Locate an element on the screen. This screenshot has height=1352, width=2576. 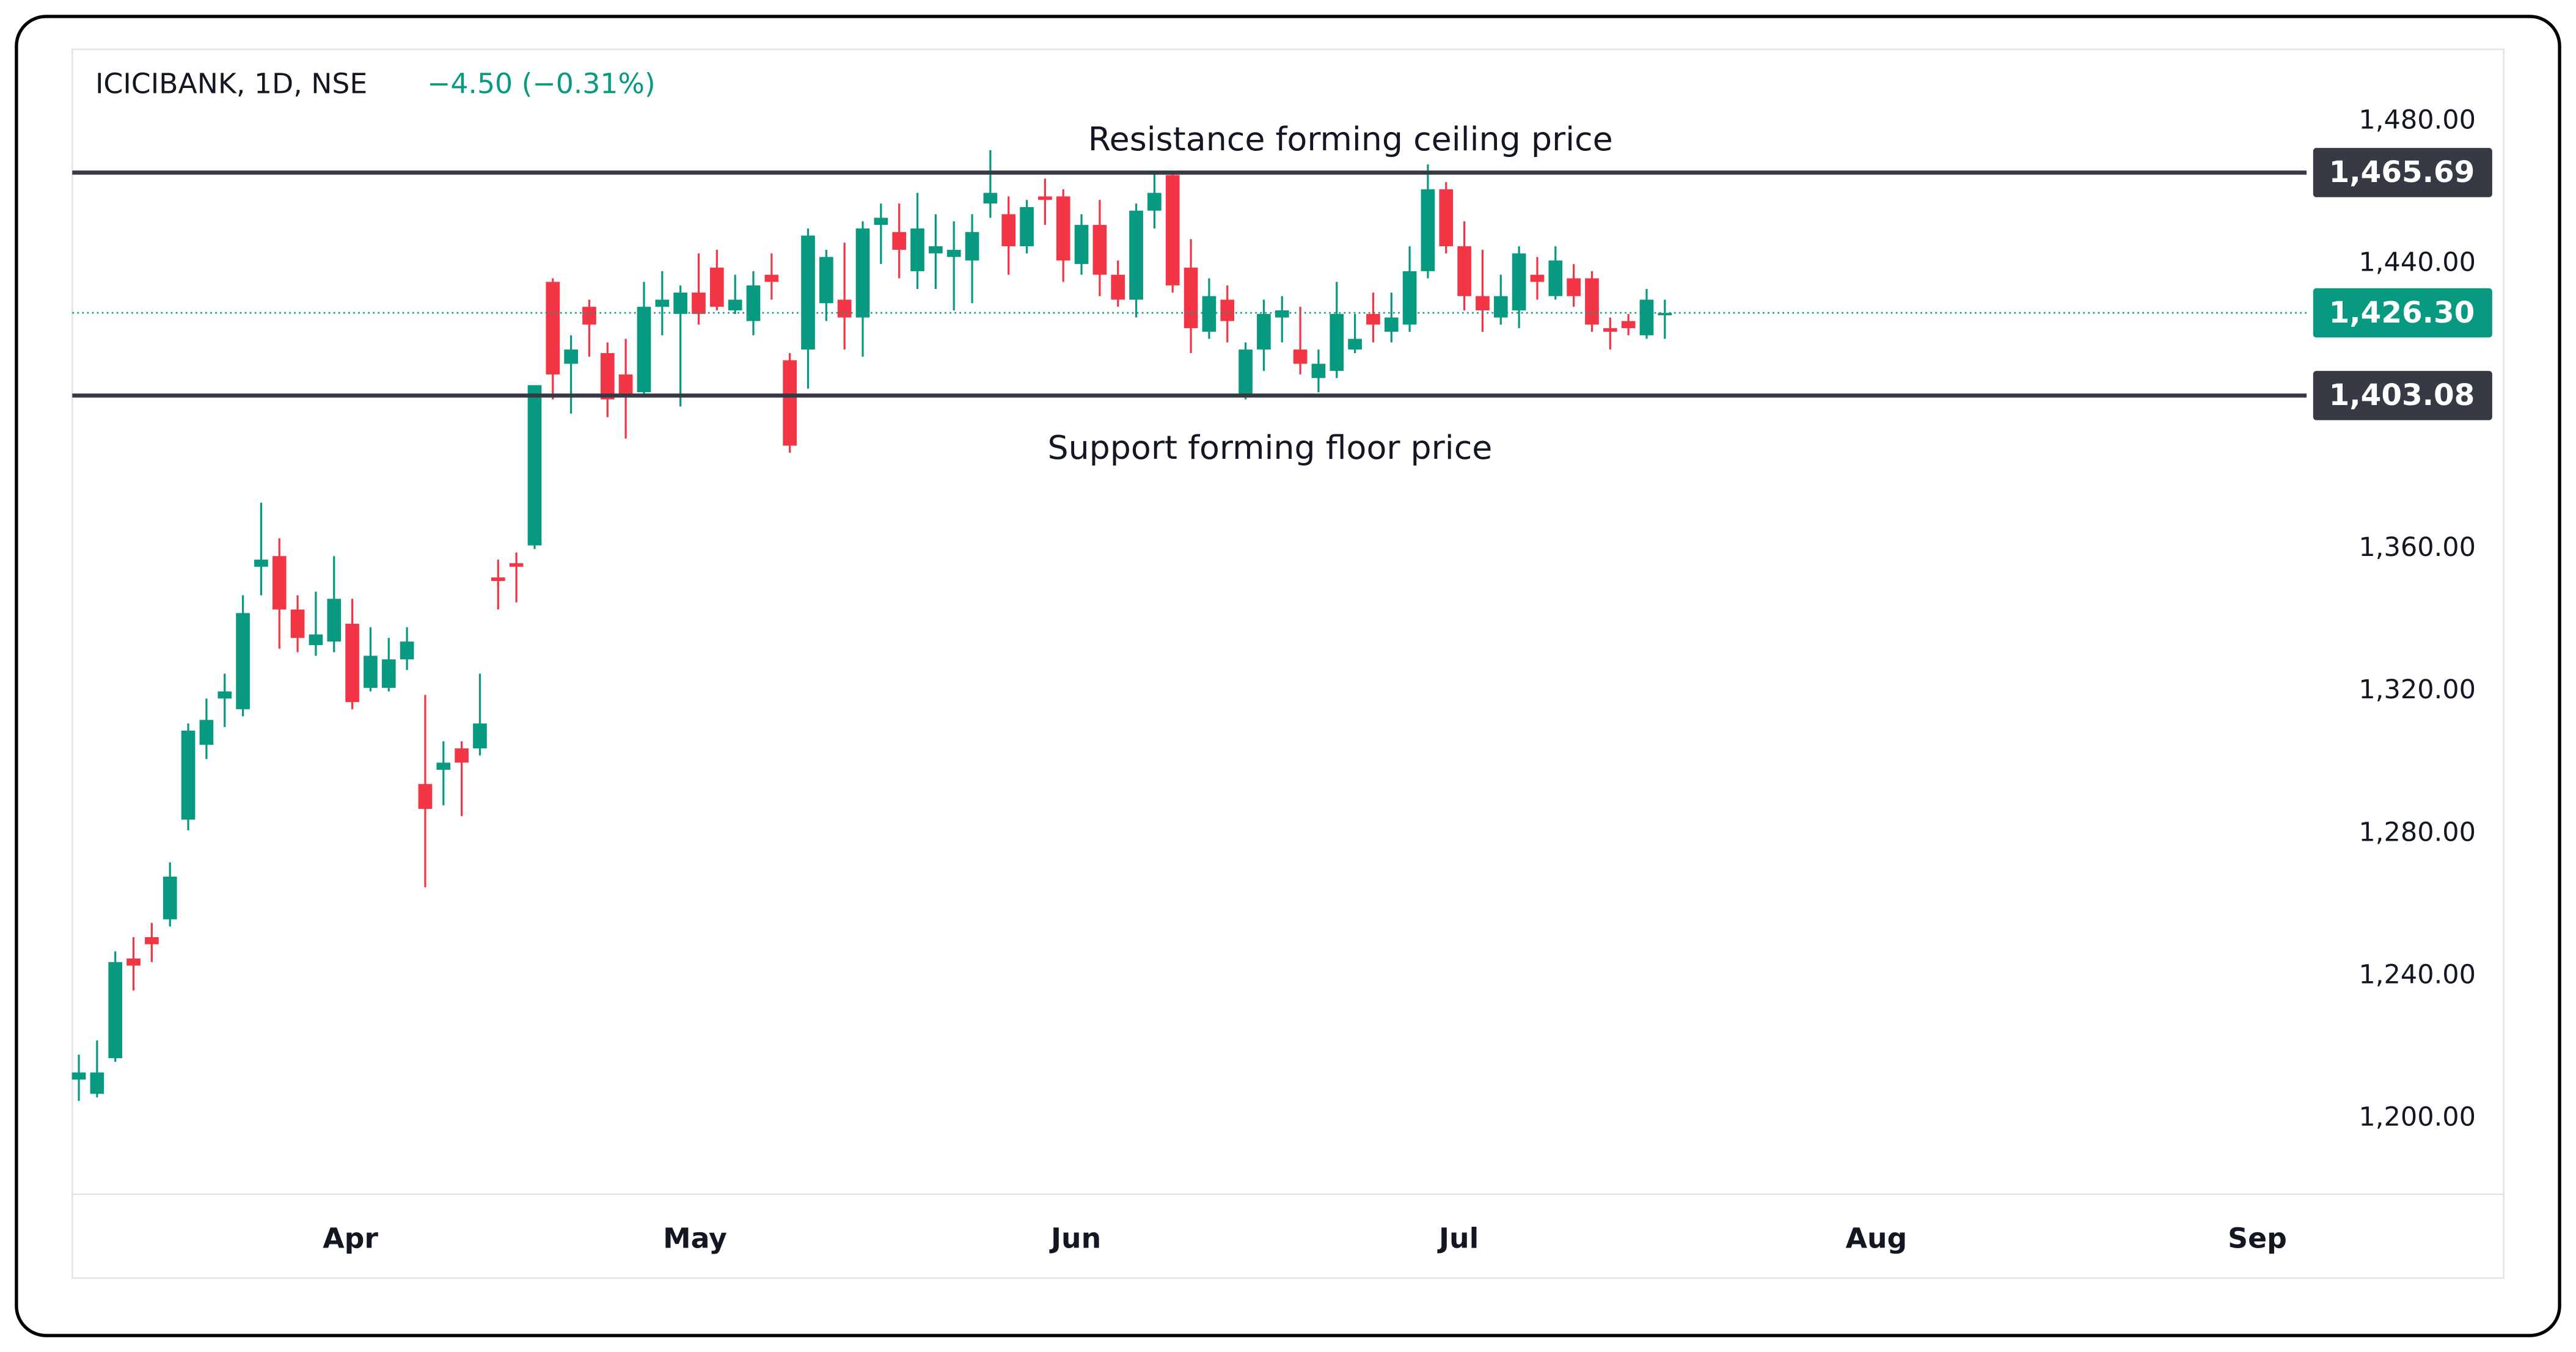
last-price-label: 1,426.30 is located at coordinates (2402, 313).